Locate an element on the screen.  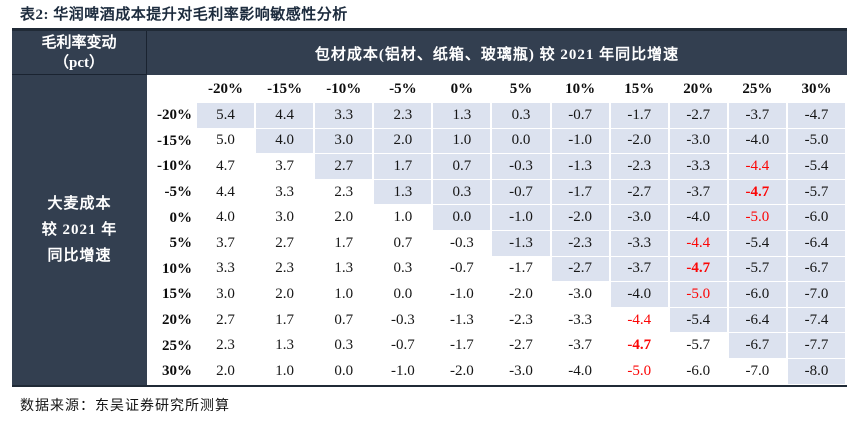
column-header: 30% is located at coordinates (816, 88).